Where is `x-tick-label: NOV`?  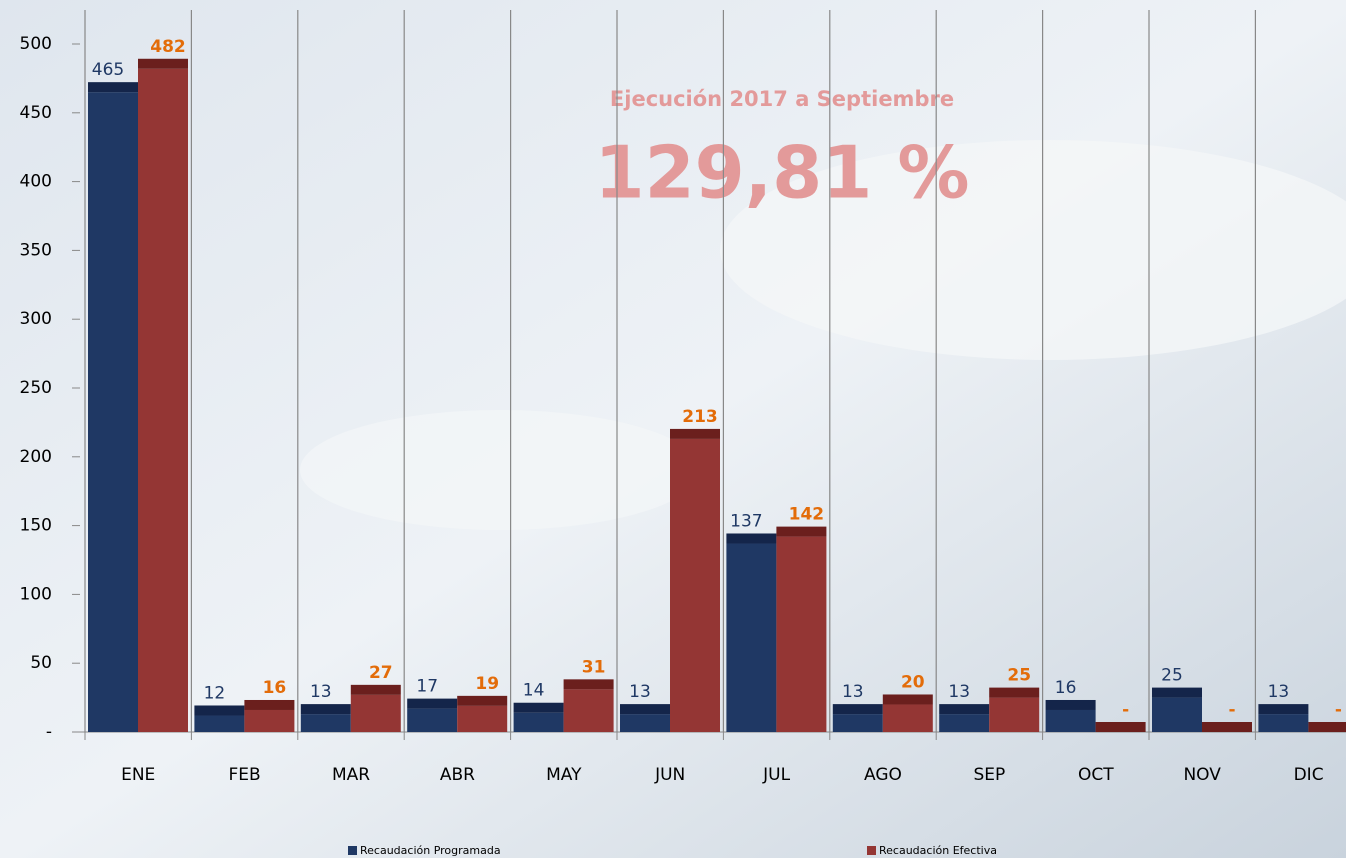 x-tick-label: NOV is located at coordinates (1202, 775).